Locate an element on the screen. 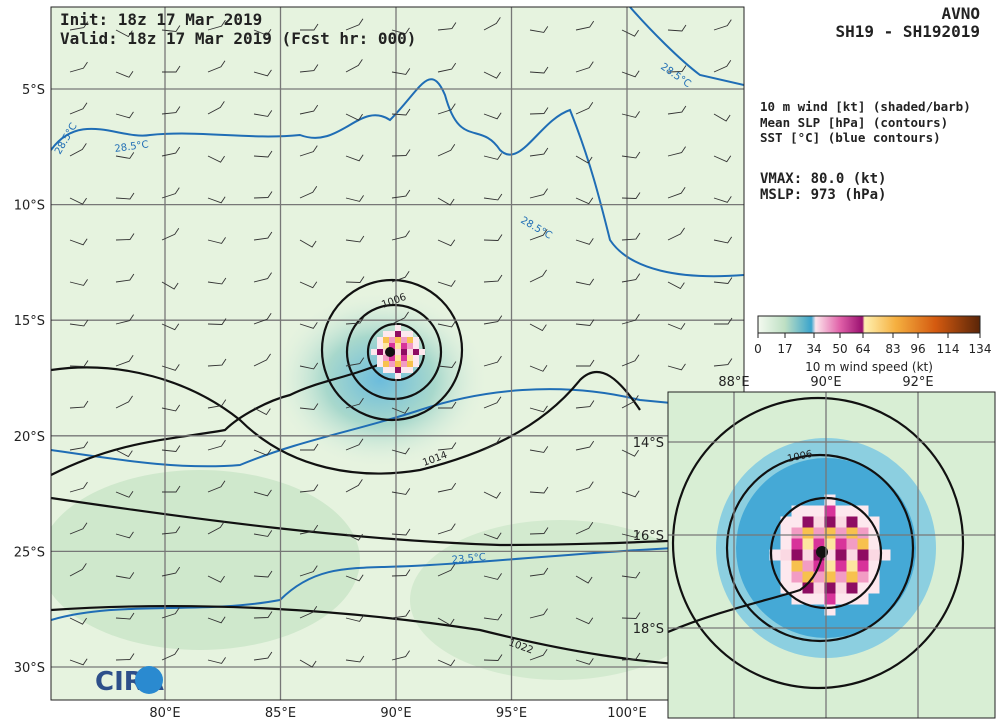 The image size is (1000, 722). lon-label: 95°E is located at coordinates (511, 713).